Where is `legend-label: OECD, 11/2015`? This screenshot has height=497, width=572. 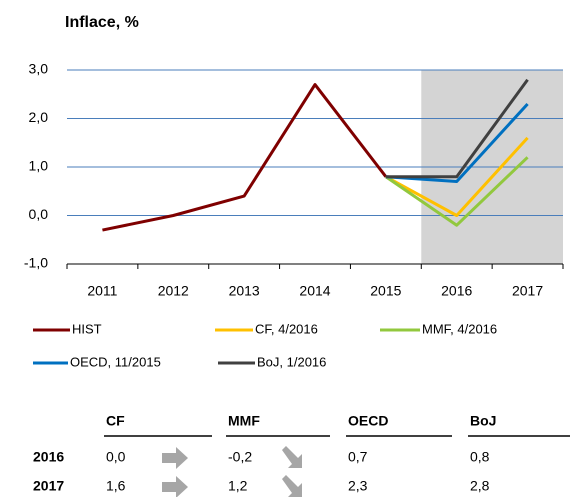
legend-label: OECD, 11/2015 is located at coordinates (115, 361).